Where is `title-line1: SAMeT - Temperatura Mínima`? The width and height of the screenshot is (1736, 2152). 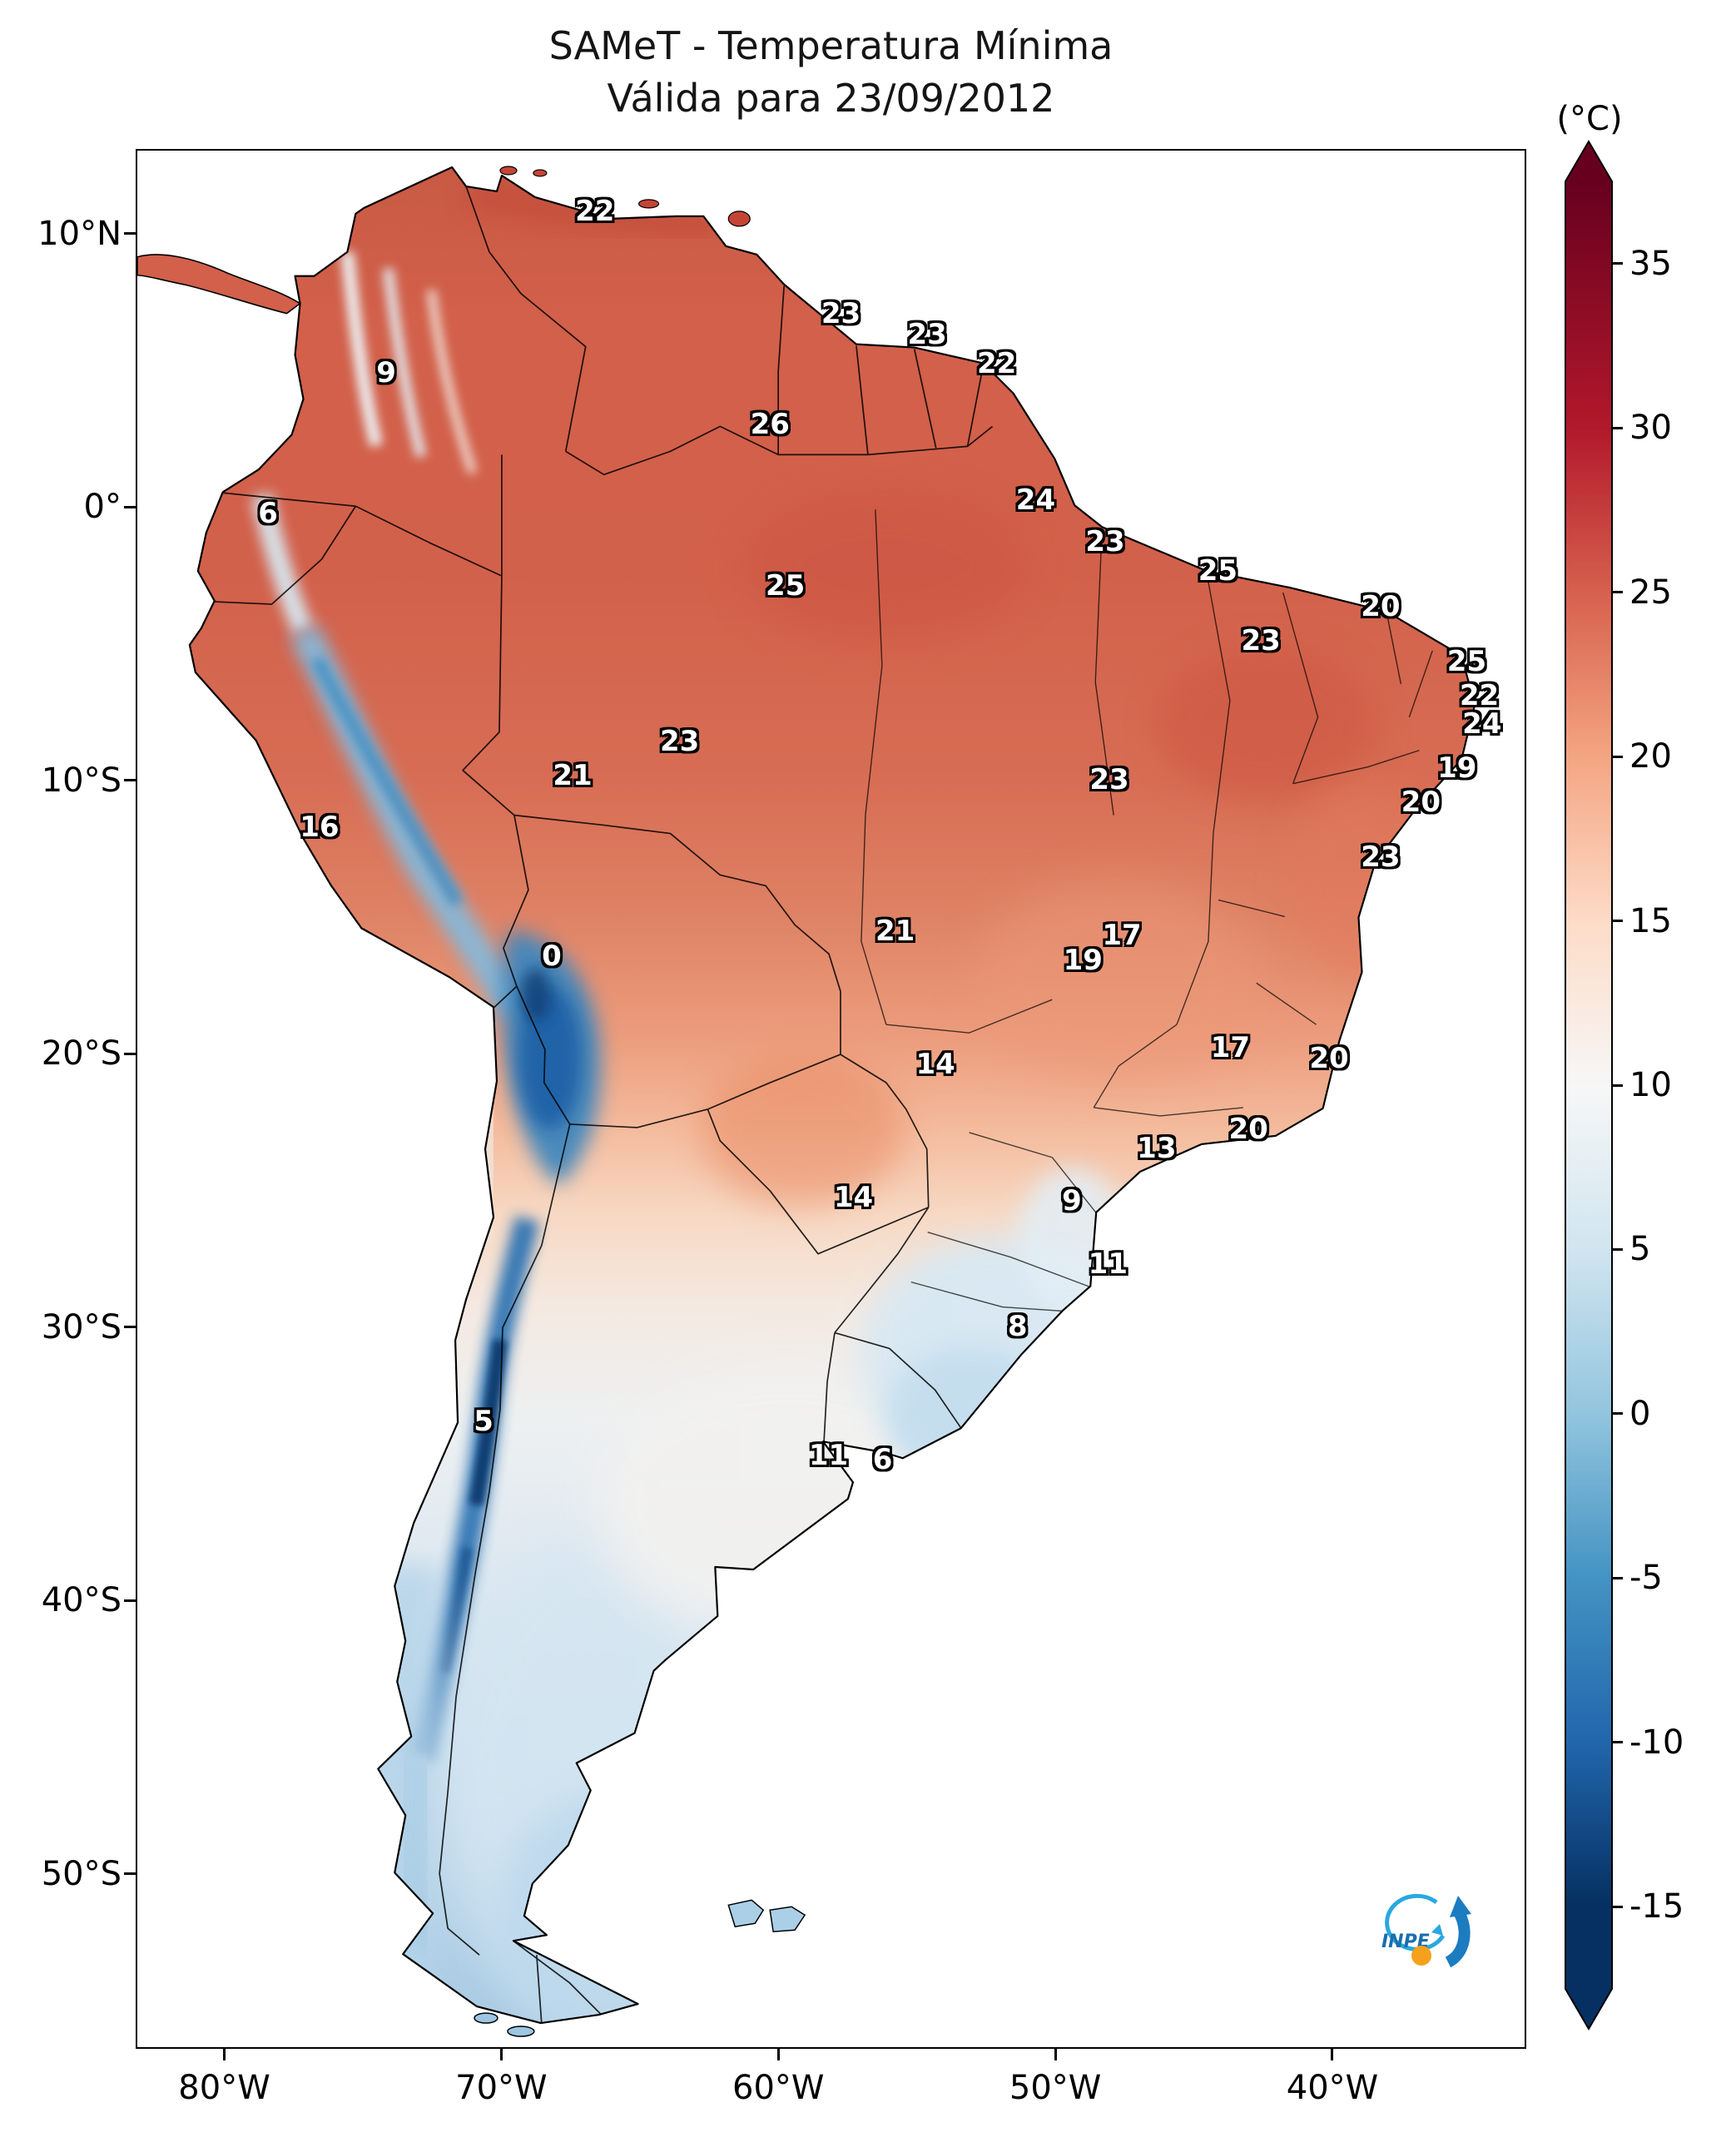 title-line1: SAMeT - Temperatura Mínima is located at coordinates (831, 45).